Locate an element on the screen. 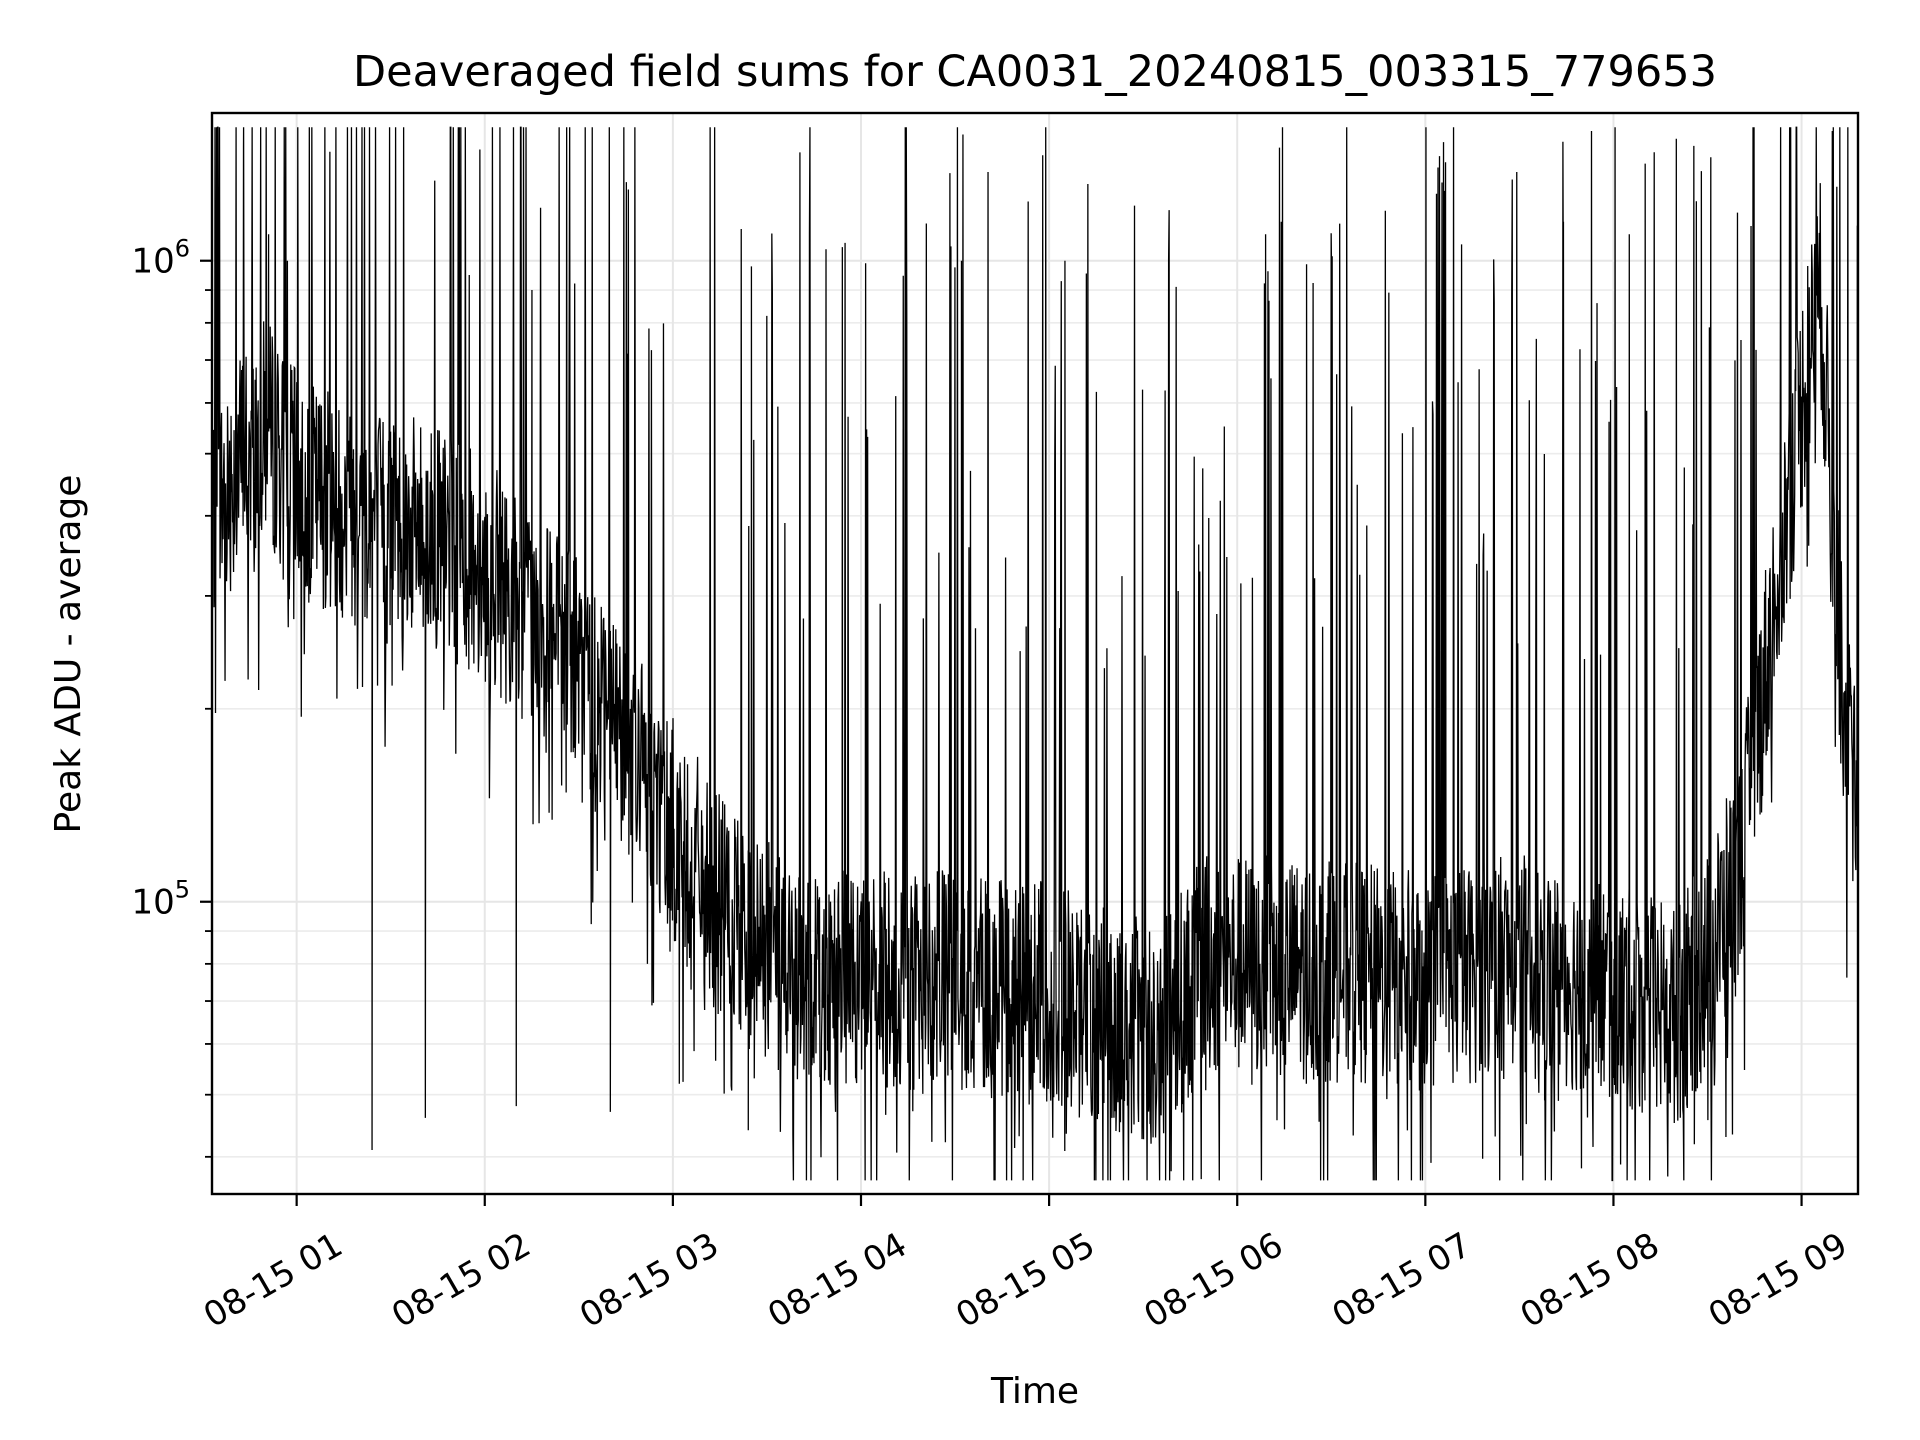 Image resolution: width=1920 pixels, height=1440 pixels. y-axis: 10⁵ 10⁶ is located at coordinates (171, 696).